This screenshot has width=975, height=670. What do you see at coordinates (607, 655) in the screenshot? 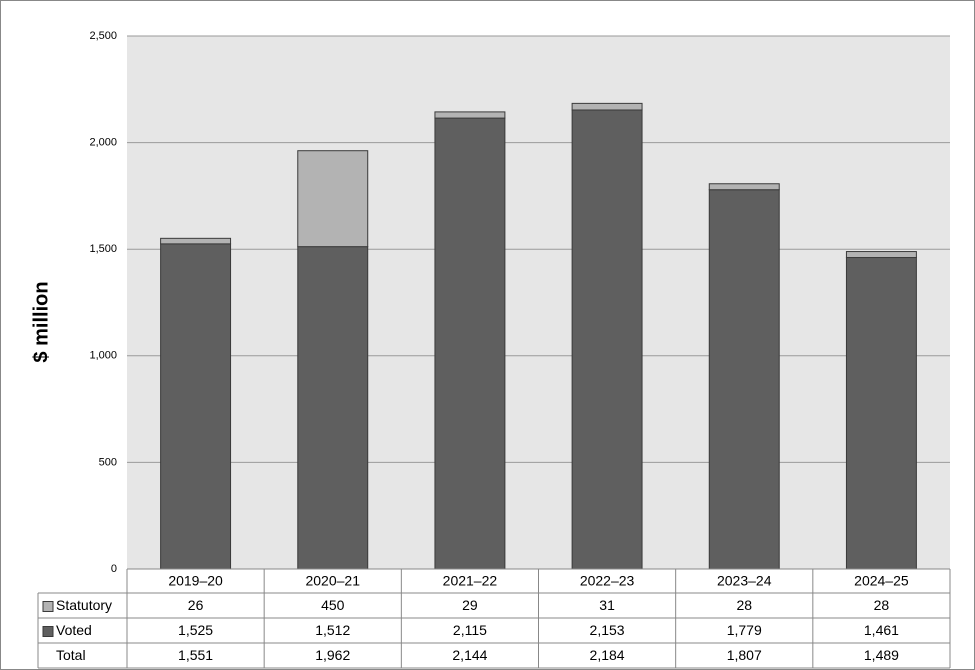
I see `table-value: 2,184` at bounding box center [607, 655].